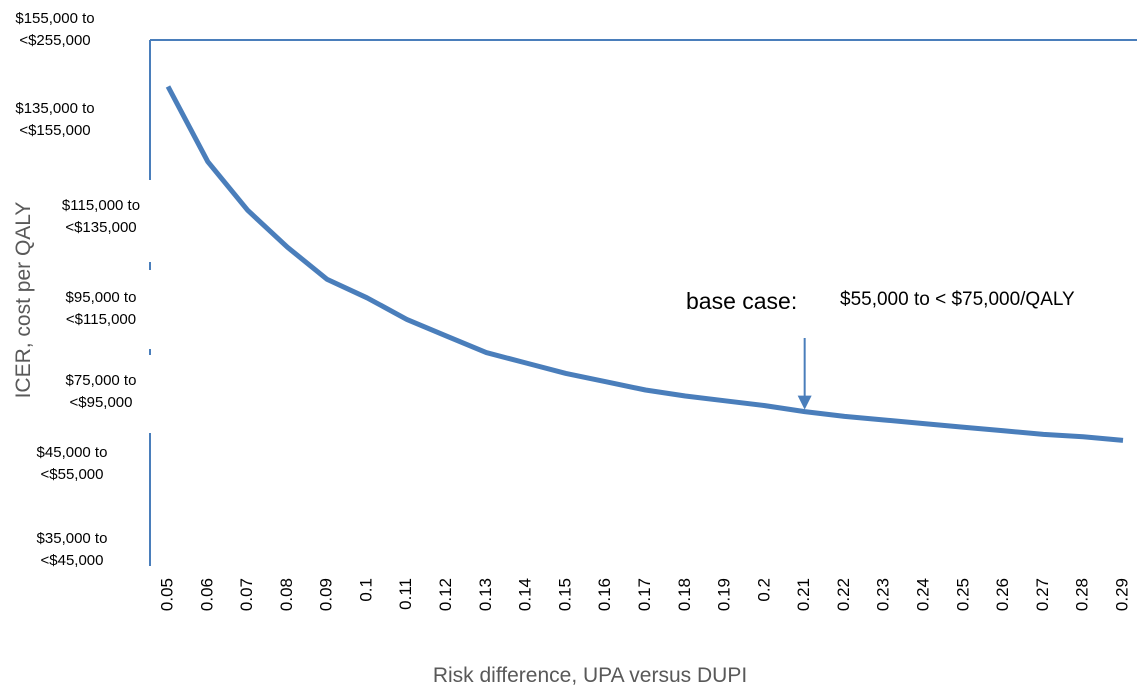  What do you see at coordinates (564, 594) in the screenshot?
I see `x-tick-label: 0.15` at bounding box center [564, 594].